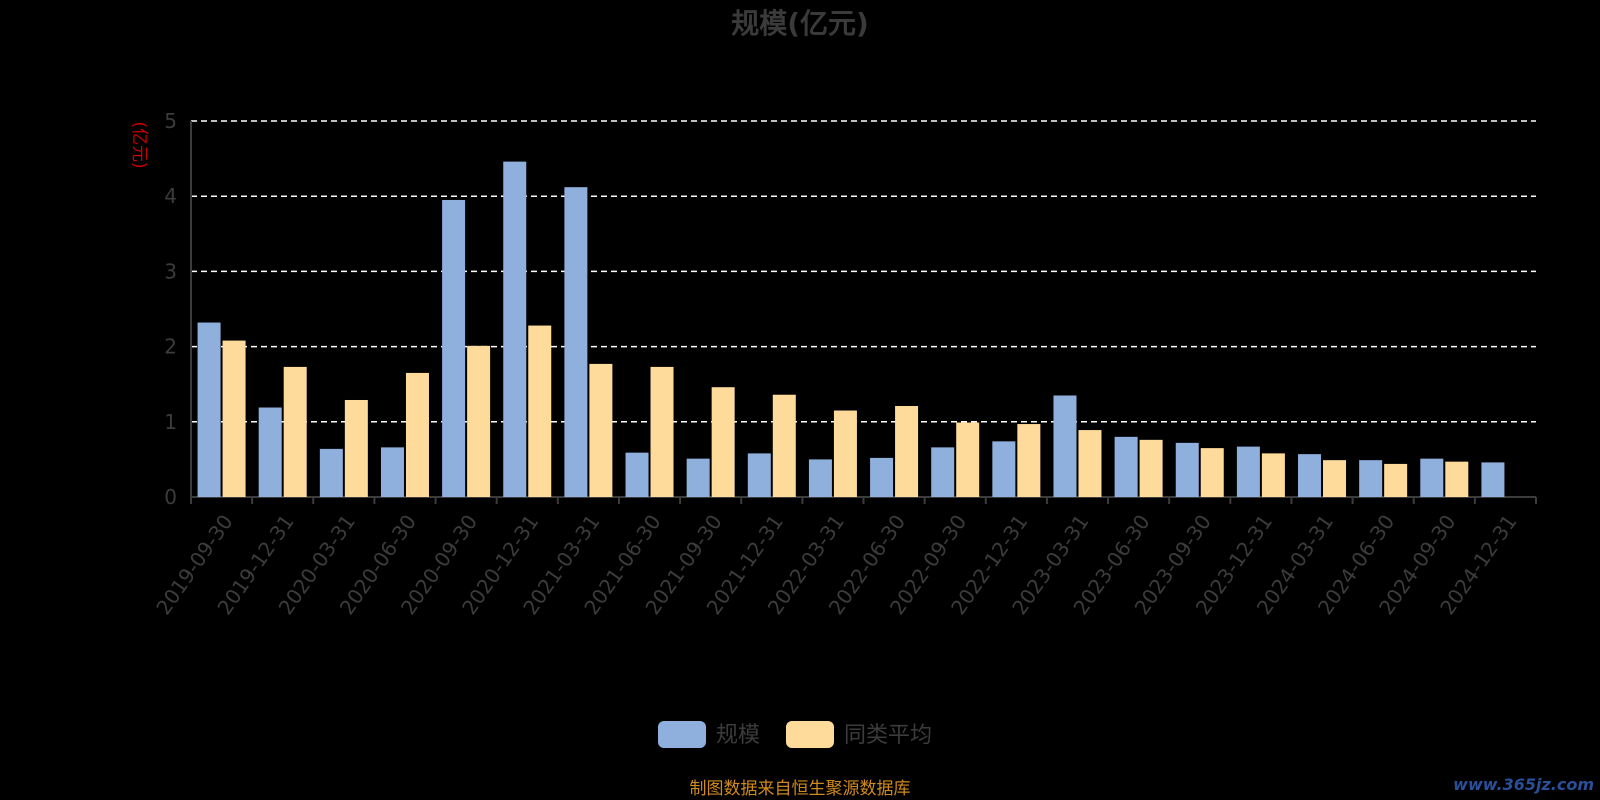 The width and height of the screenshot is (1600, 800). Describe the element at coordinates (170, 422) in the screenshot. I see `y-tick-label: 1` at that location.